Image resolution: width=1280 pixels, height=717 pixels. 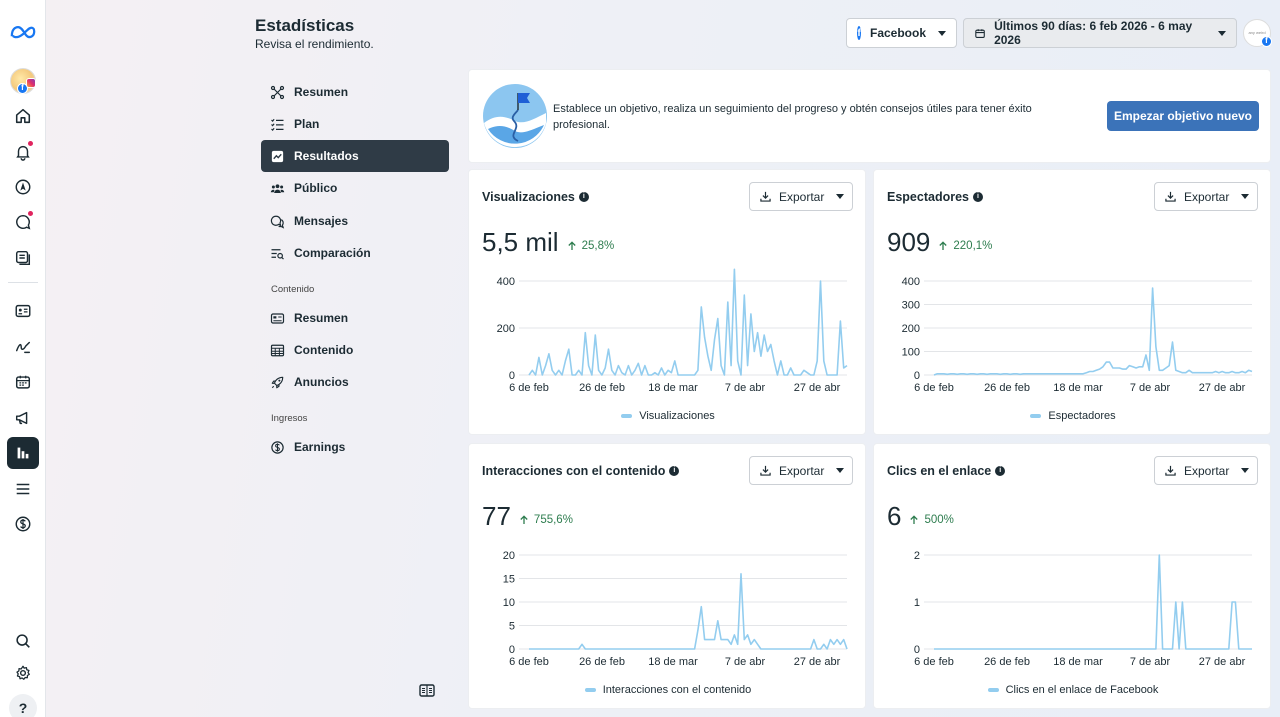 What do you see at coordinates (314, 44) in the screenshot?
I see `page-subtitle: Revisa el rendimiento.` at bounding box center [314, 44].